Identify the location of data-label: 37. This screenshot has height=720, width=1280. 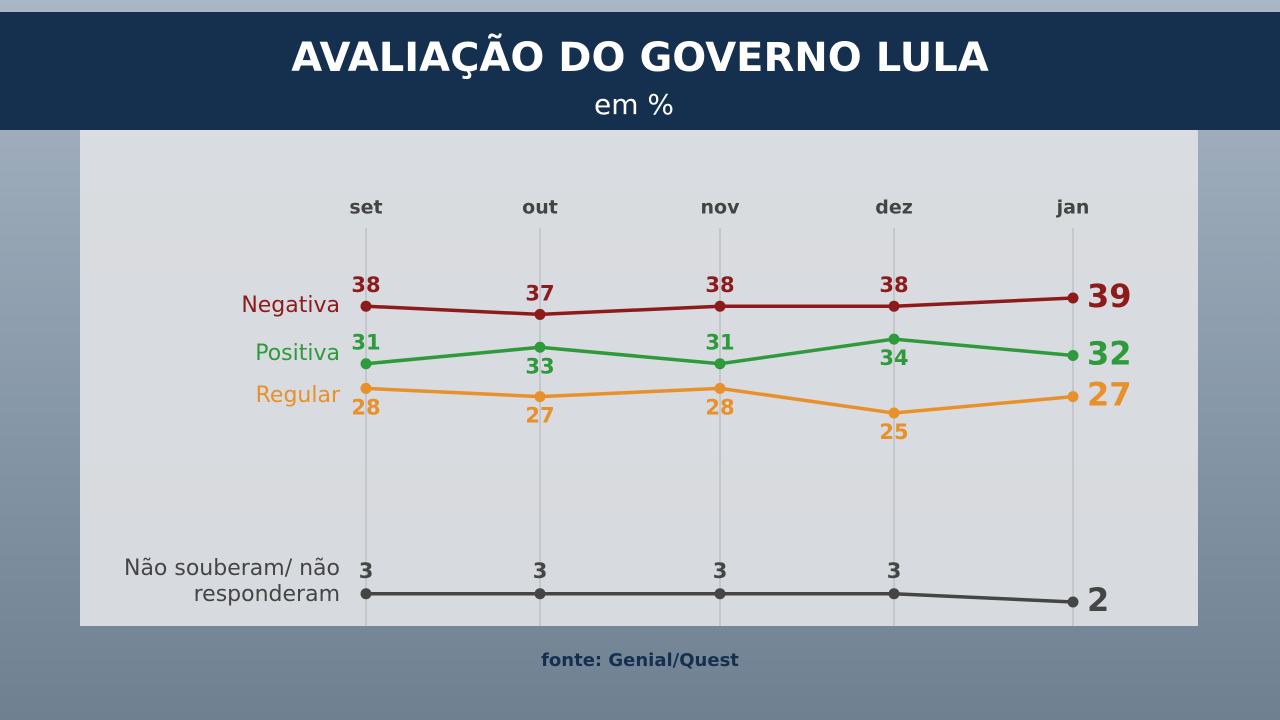
(539, 293).